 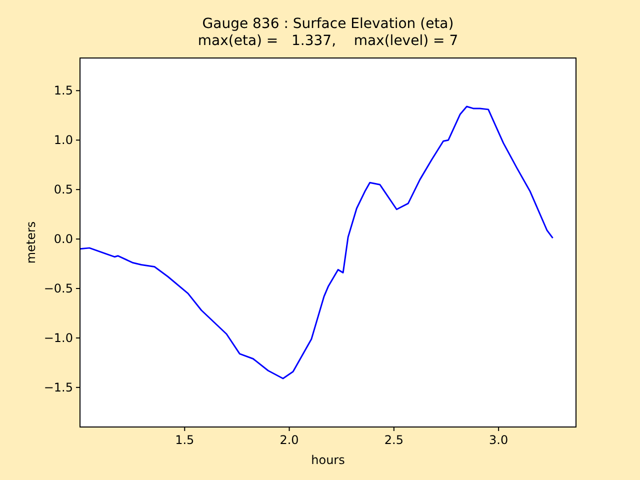 I want to click on y-tick-label: 0.5, so click(x=63, y=189).